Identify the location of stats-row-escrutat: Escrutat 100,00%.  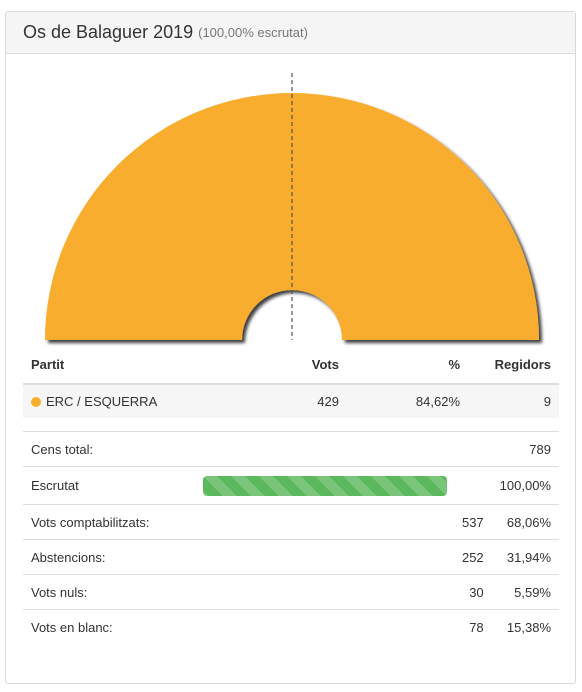
(291, 485).